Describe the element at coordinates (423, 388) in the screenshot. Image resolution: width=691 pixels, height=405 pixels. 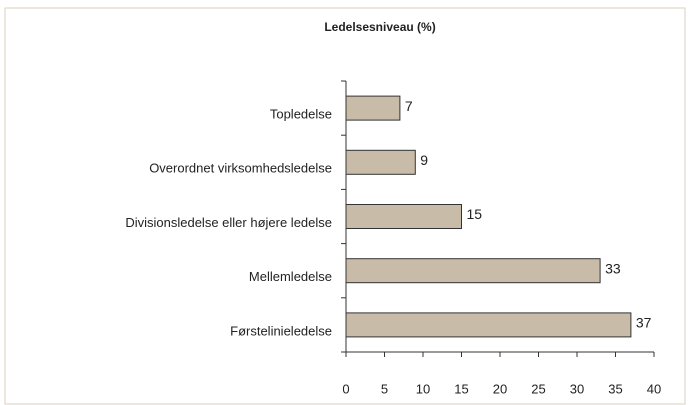
I see `x-tick-label: 10` at that location.